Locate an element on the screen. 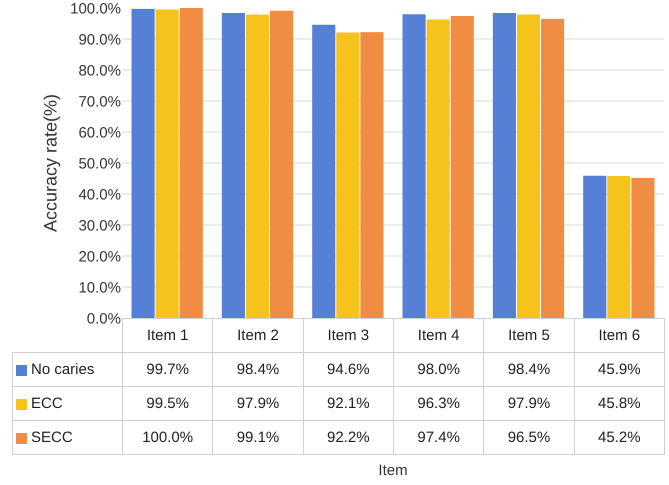 This screenshot has height=485, width=669. x-tick-label: Item 6 is located at coordinates (619, 335).